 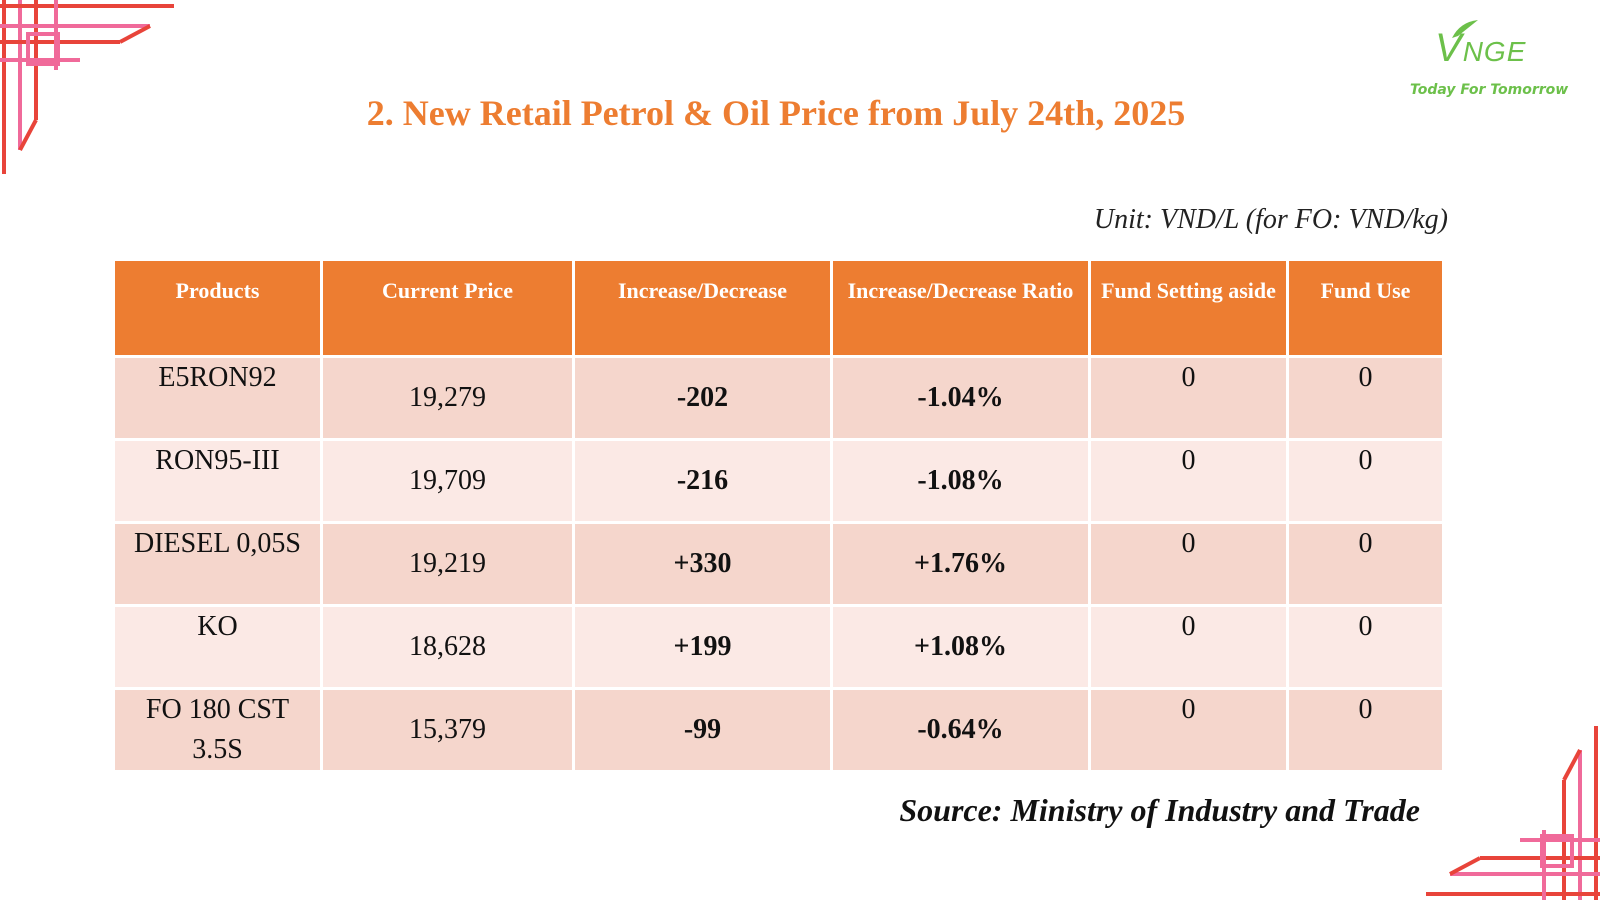 I want to click on price-cell: 19,279, so click(x=447, y=398).